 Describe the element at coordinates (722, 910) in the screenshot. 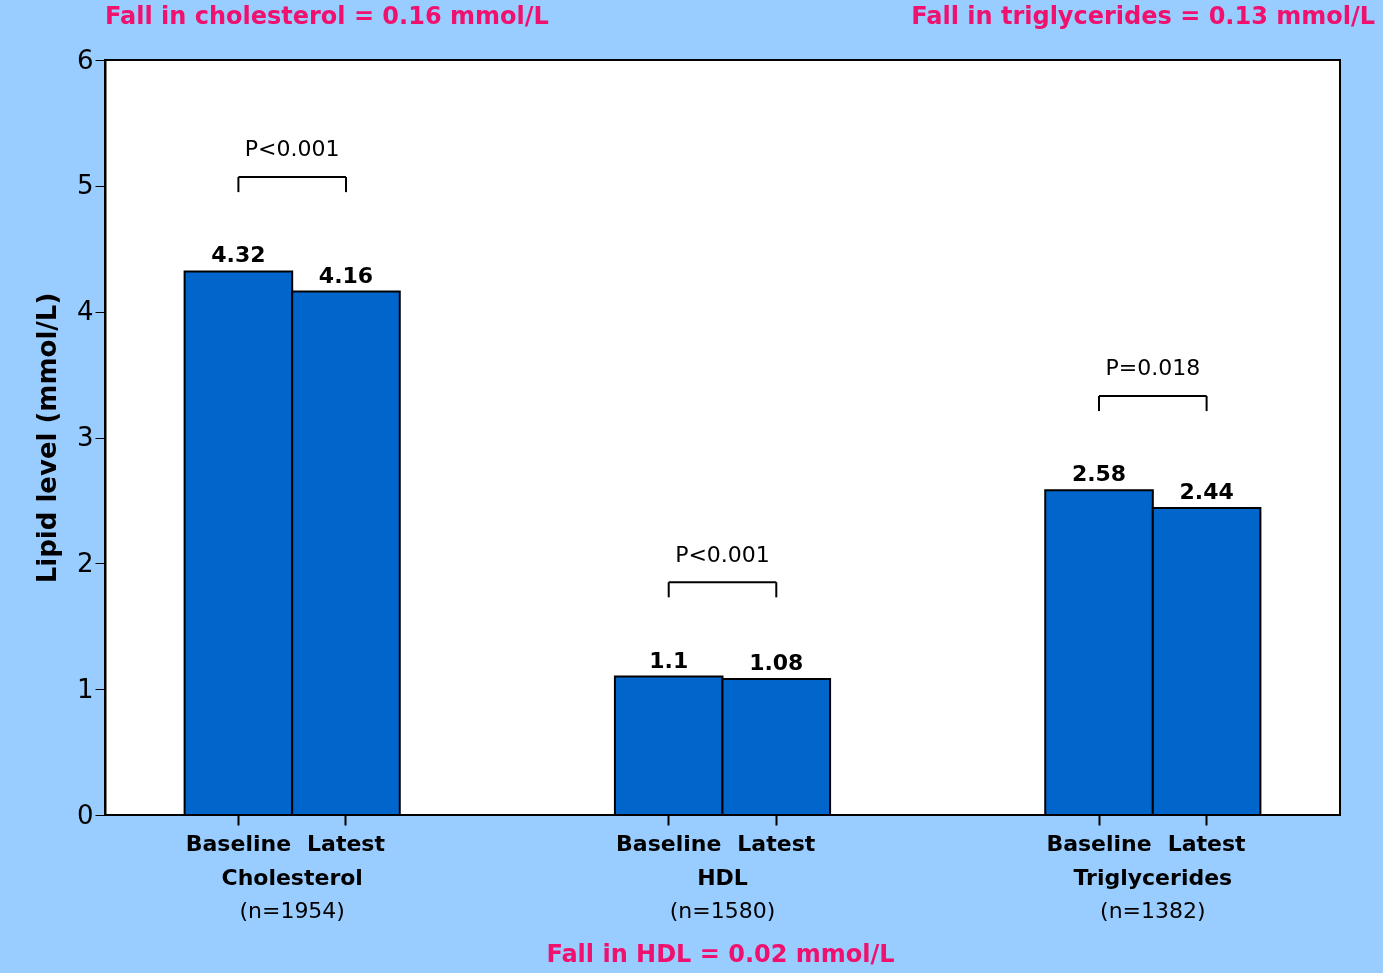

I see `text: (n=1580)` at that location.